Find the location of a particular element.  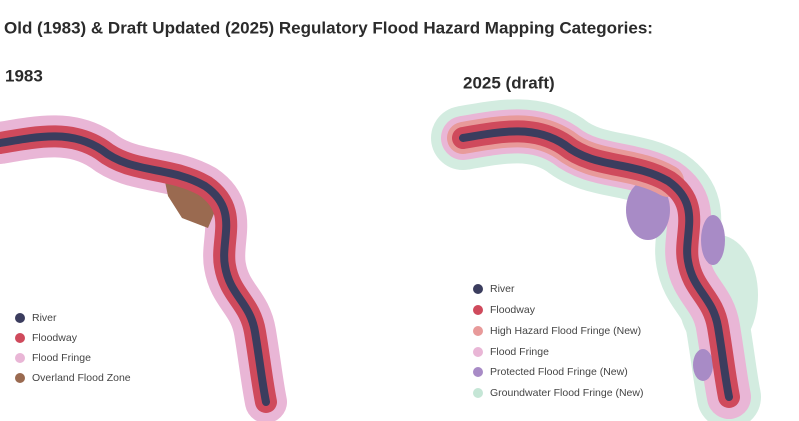

panel-label: 2025 (draft) is located at coordinates (509, 82).